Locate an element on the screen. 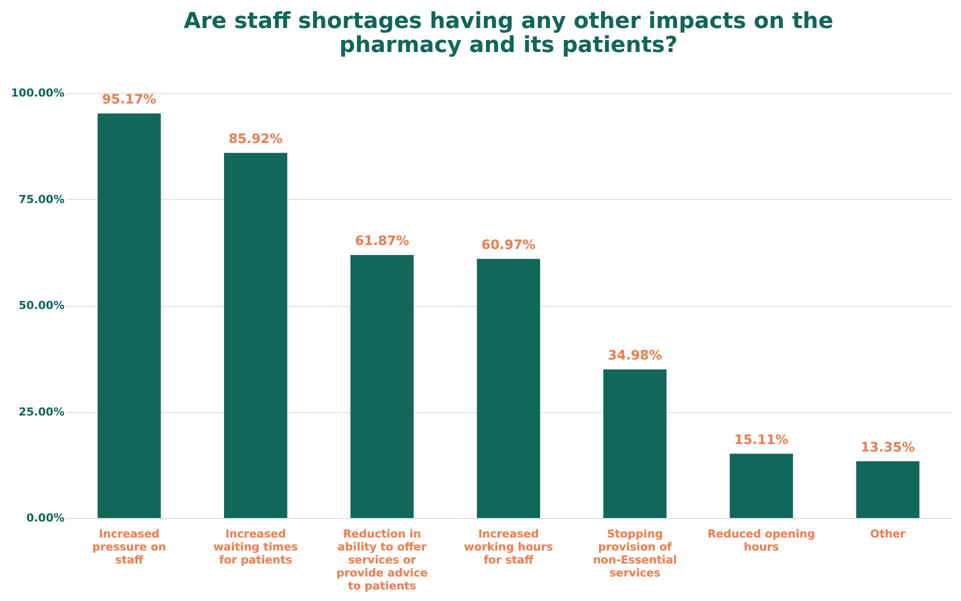 The image size is (961, 601). data-label: 61.87% is located at coordinates (382, 242).